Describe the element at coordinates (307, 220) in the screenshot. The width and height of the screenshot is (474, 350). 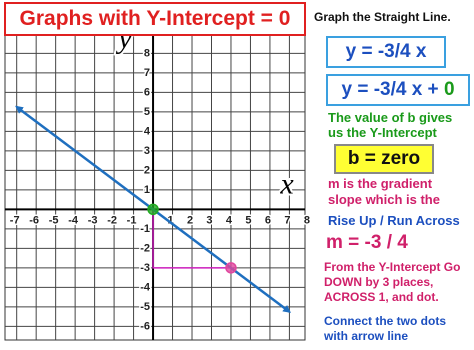
I see `x-tick-label: 8` at that location.